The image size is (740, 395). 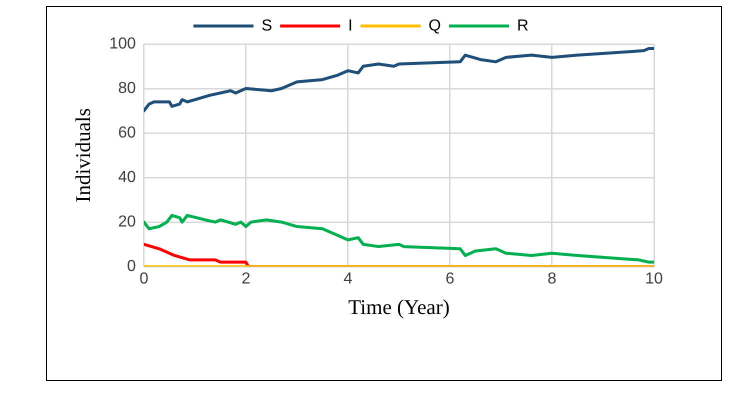 I want to click on legend-label: Q, so click(x=435, y=25).